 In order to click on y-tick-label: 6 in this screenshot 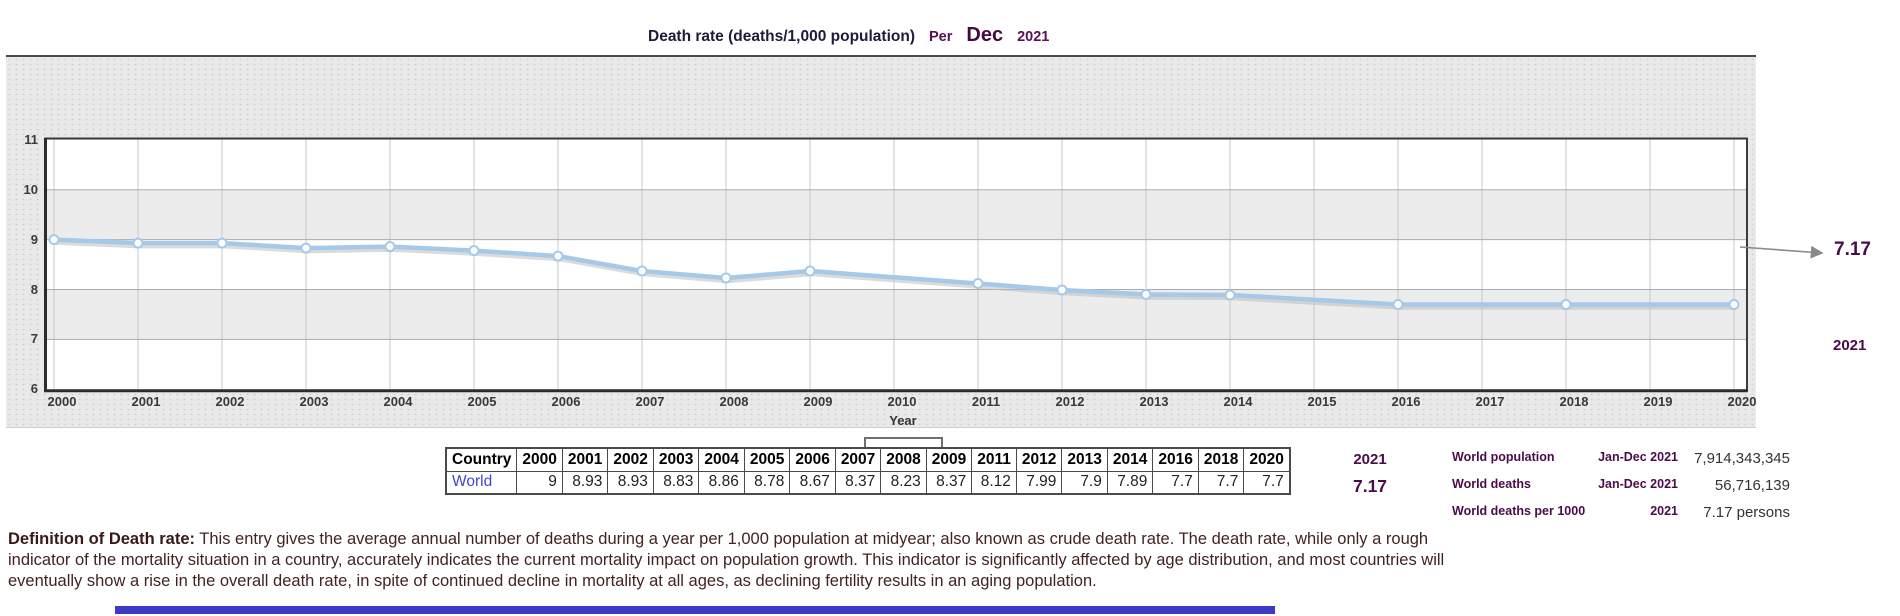, I will do `click(34, 389)`.